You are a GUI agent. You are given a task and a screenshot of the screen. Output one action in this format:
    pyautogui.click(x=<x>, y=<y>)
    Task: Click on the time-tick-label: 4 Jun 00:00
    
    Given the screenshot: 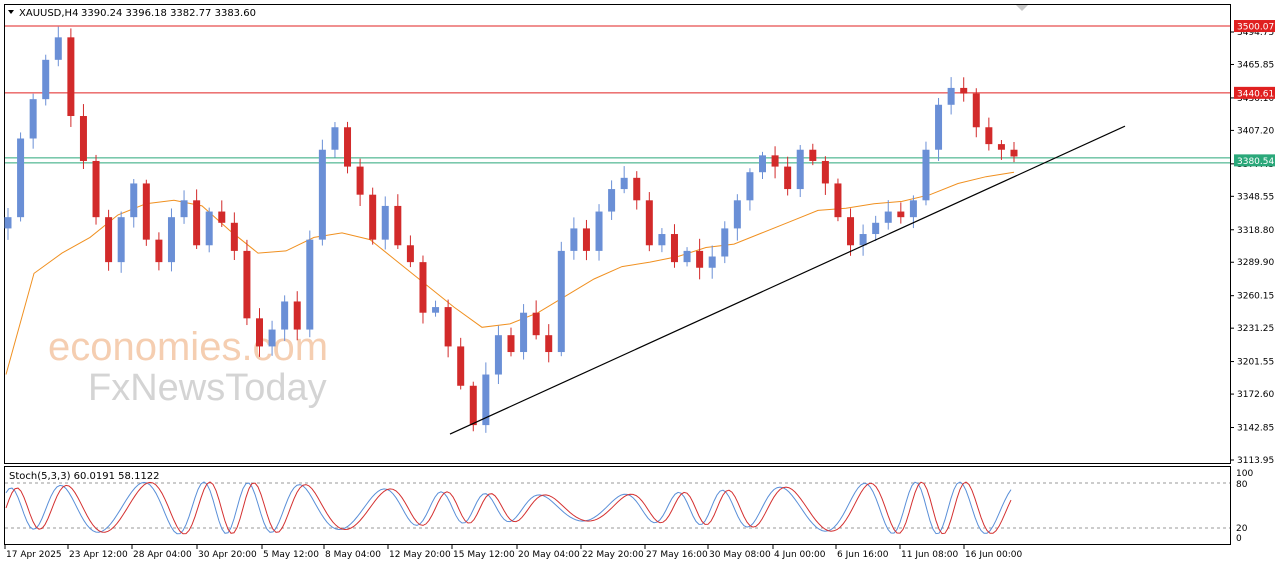 What is the action you would take?
    pyautogui.click(x=800, y=555)
    